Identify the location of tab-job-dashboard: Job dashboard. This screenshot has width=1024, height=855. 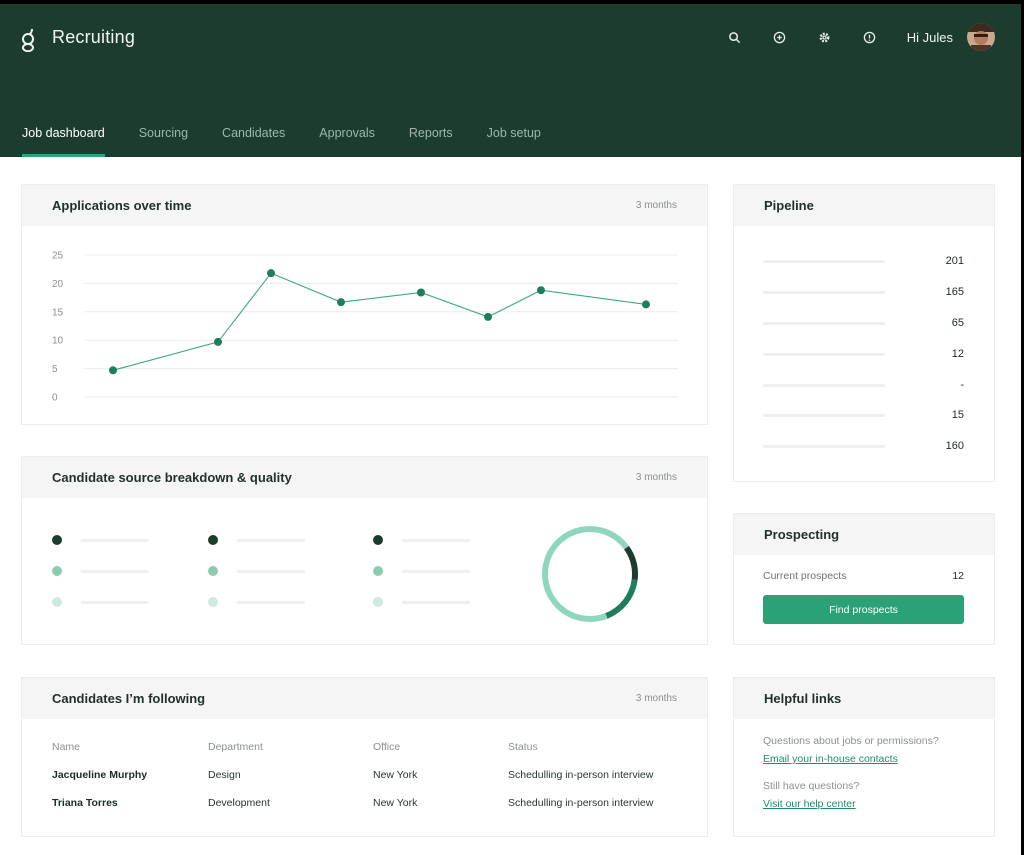
(63, 139).